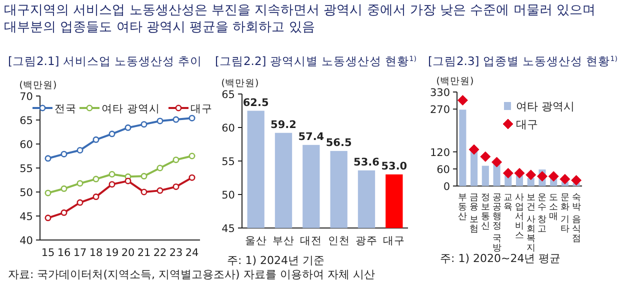  I want to click on y-tick-label: 70, so click(26, 97).